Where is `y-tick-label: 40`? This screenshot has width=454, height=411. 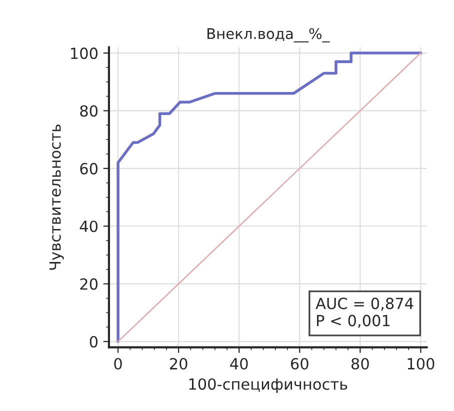
y-tick-label: 40 is located at coordinates (89, 226).